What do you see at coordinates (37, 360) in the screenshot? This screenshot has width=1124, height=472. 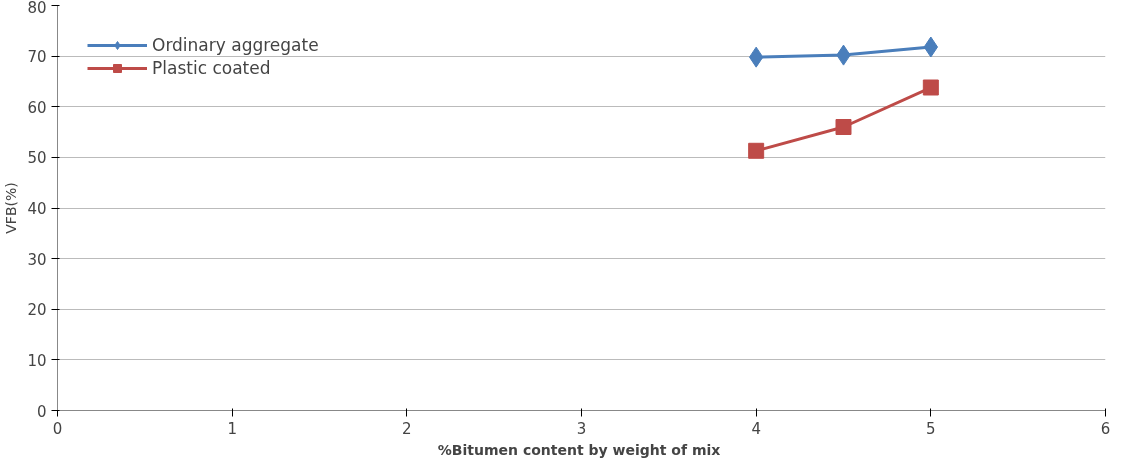 I see `y-tick-label: 10` at bounding box center [37, 360].